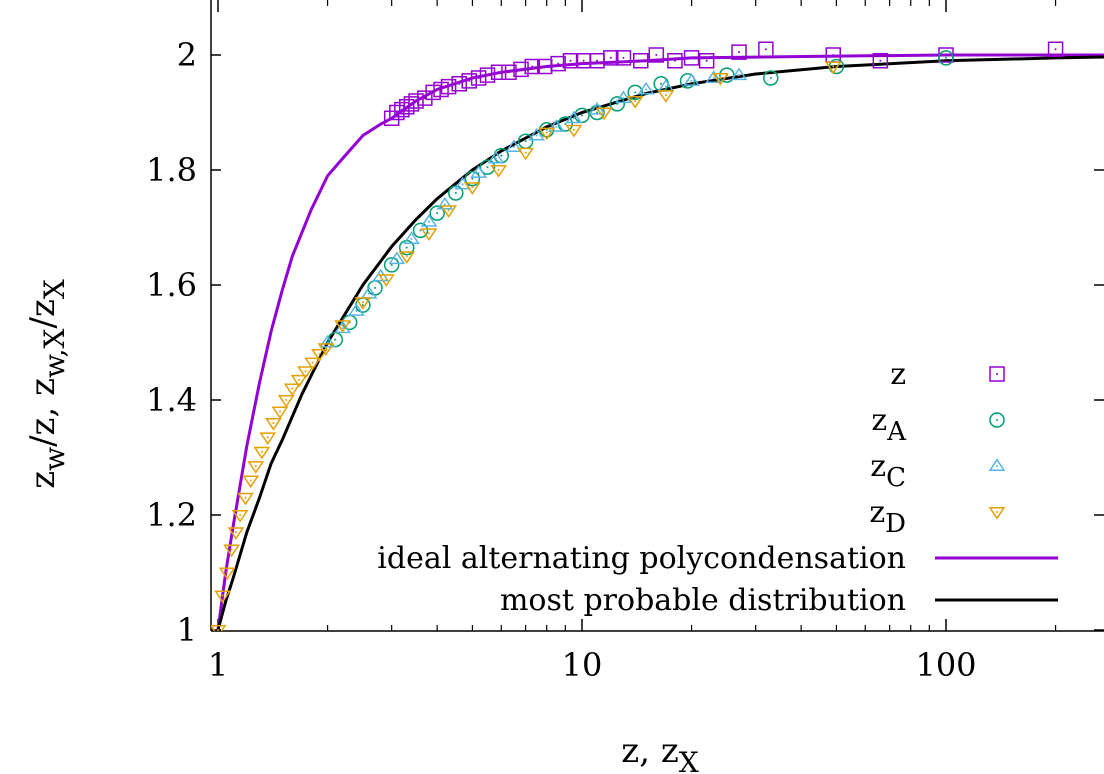  I want to click on y-tick-label: 1.4, so click(171, 400).